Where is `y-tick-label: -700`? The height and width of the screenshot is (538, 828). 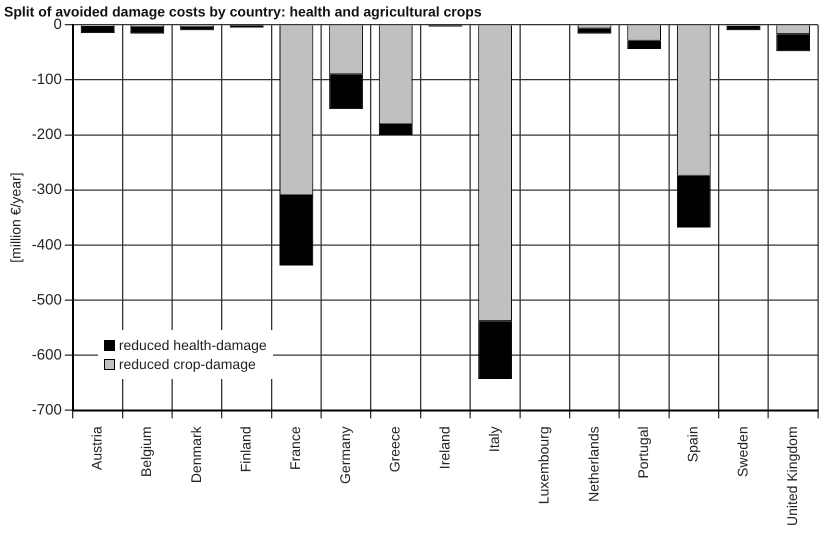
y-tick-label: -700 is located at coordinates (47, 410).